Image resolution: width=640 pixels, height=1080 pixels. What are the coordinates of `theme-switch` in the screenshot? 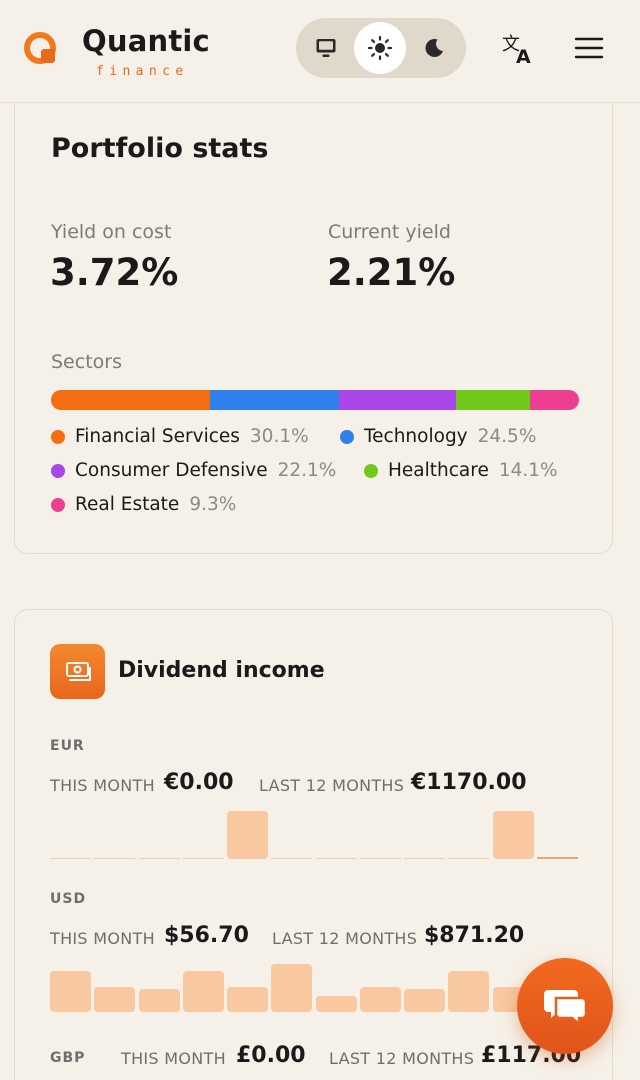 It's located at (381, 48).